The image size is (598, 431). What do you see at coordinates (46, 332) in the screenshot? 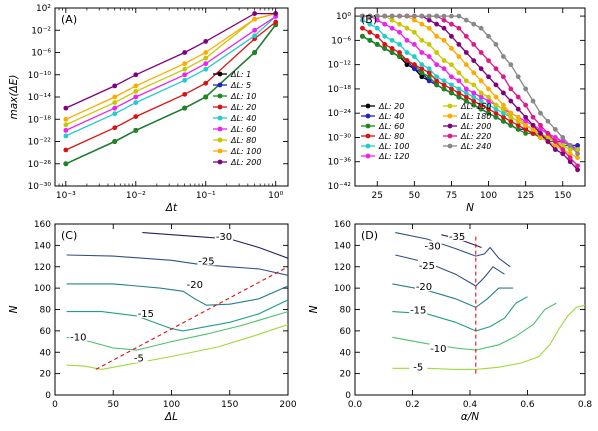
I see `y-tick-label: 60` at bounding box center [46, 332].